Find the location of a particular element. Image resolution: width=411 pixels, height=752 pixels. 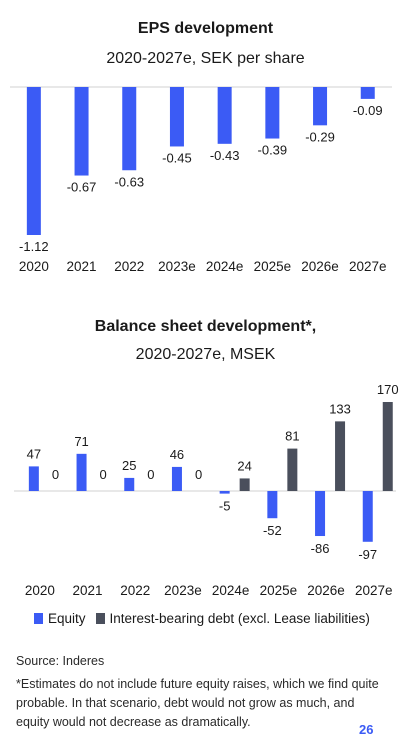

eps-category-label: 2023e is located at coordinates (177, 266).